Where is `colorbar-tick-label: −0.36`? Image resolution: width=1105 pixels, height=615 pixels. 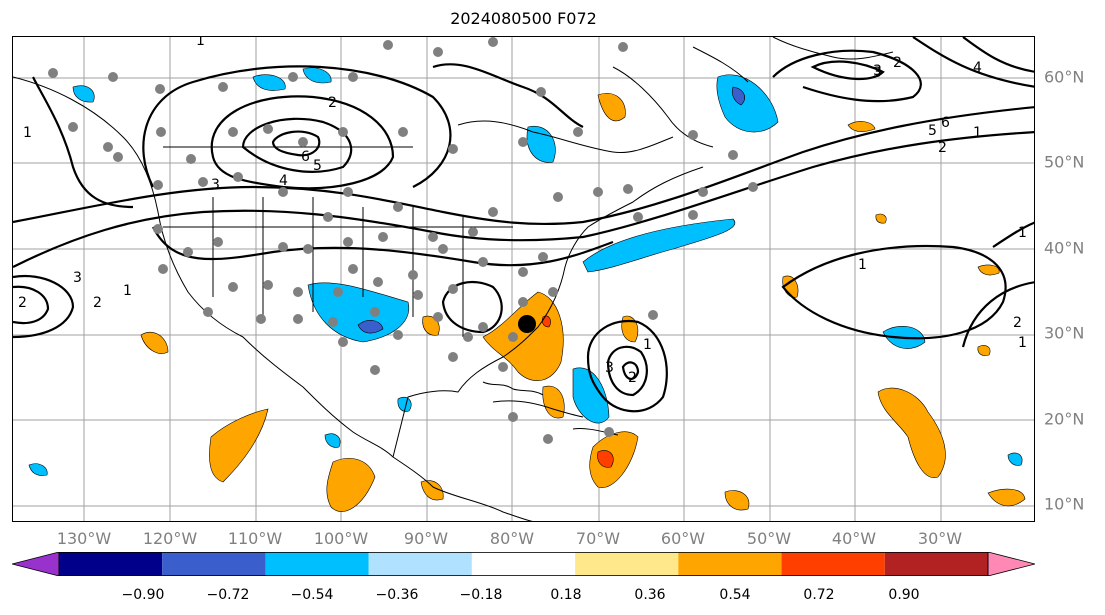
colorbar-tick-label: −0.36 is located at coordinates (397, 595).